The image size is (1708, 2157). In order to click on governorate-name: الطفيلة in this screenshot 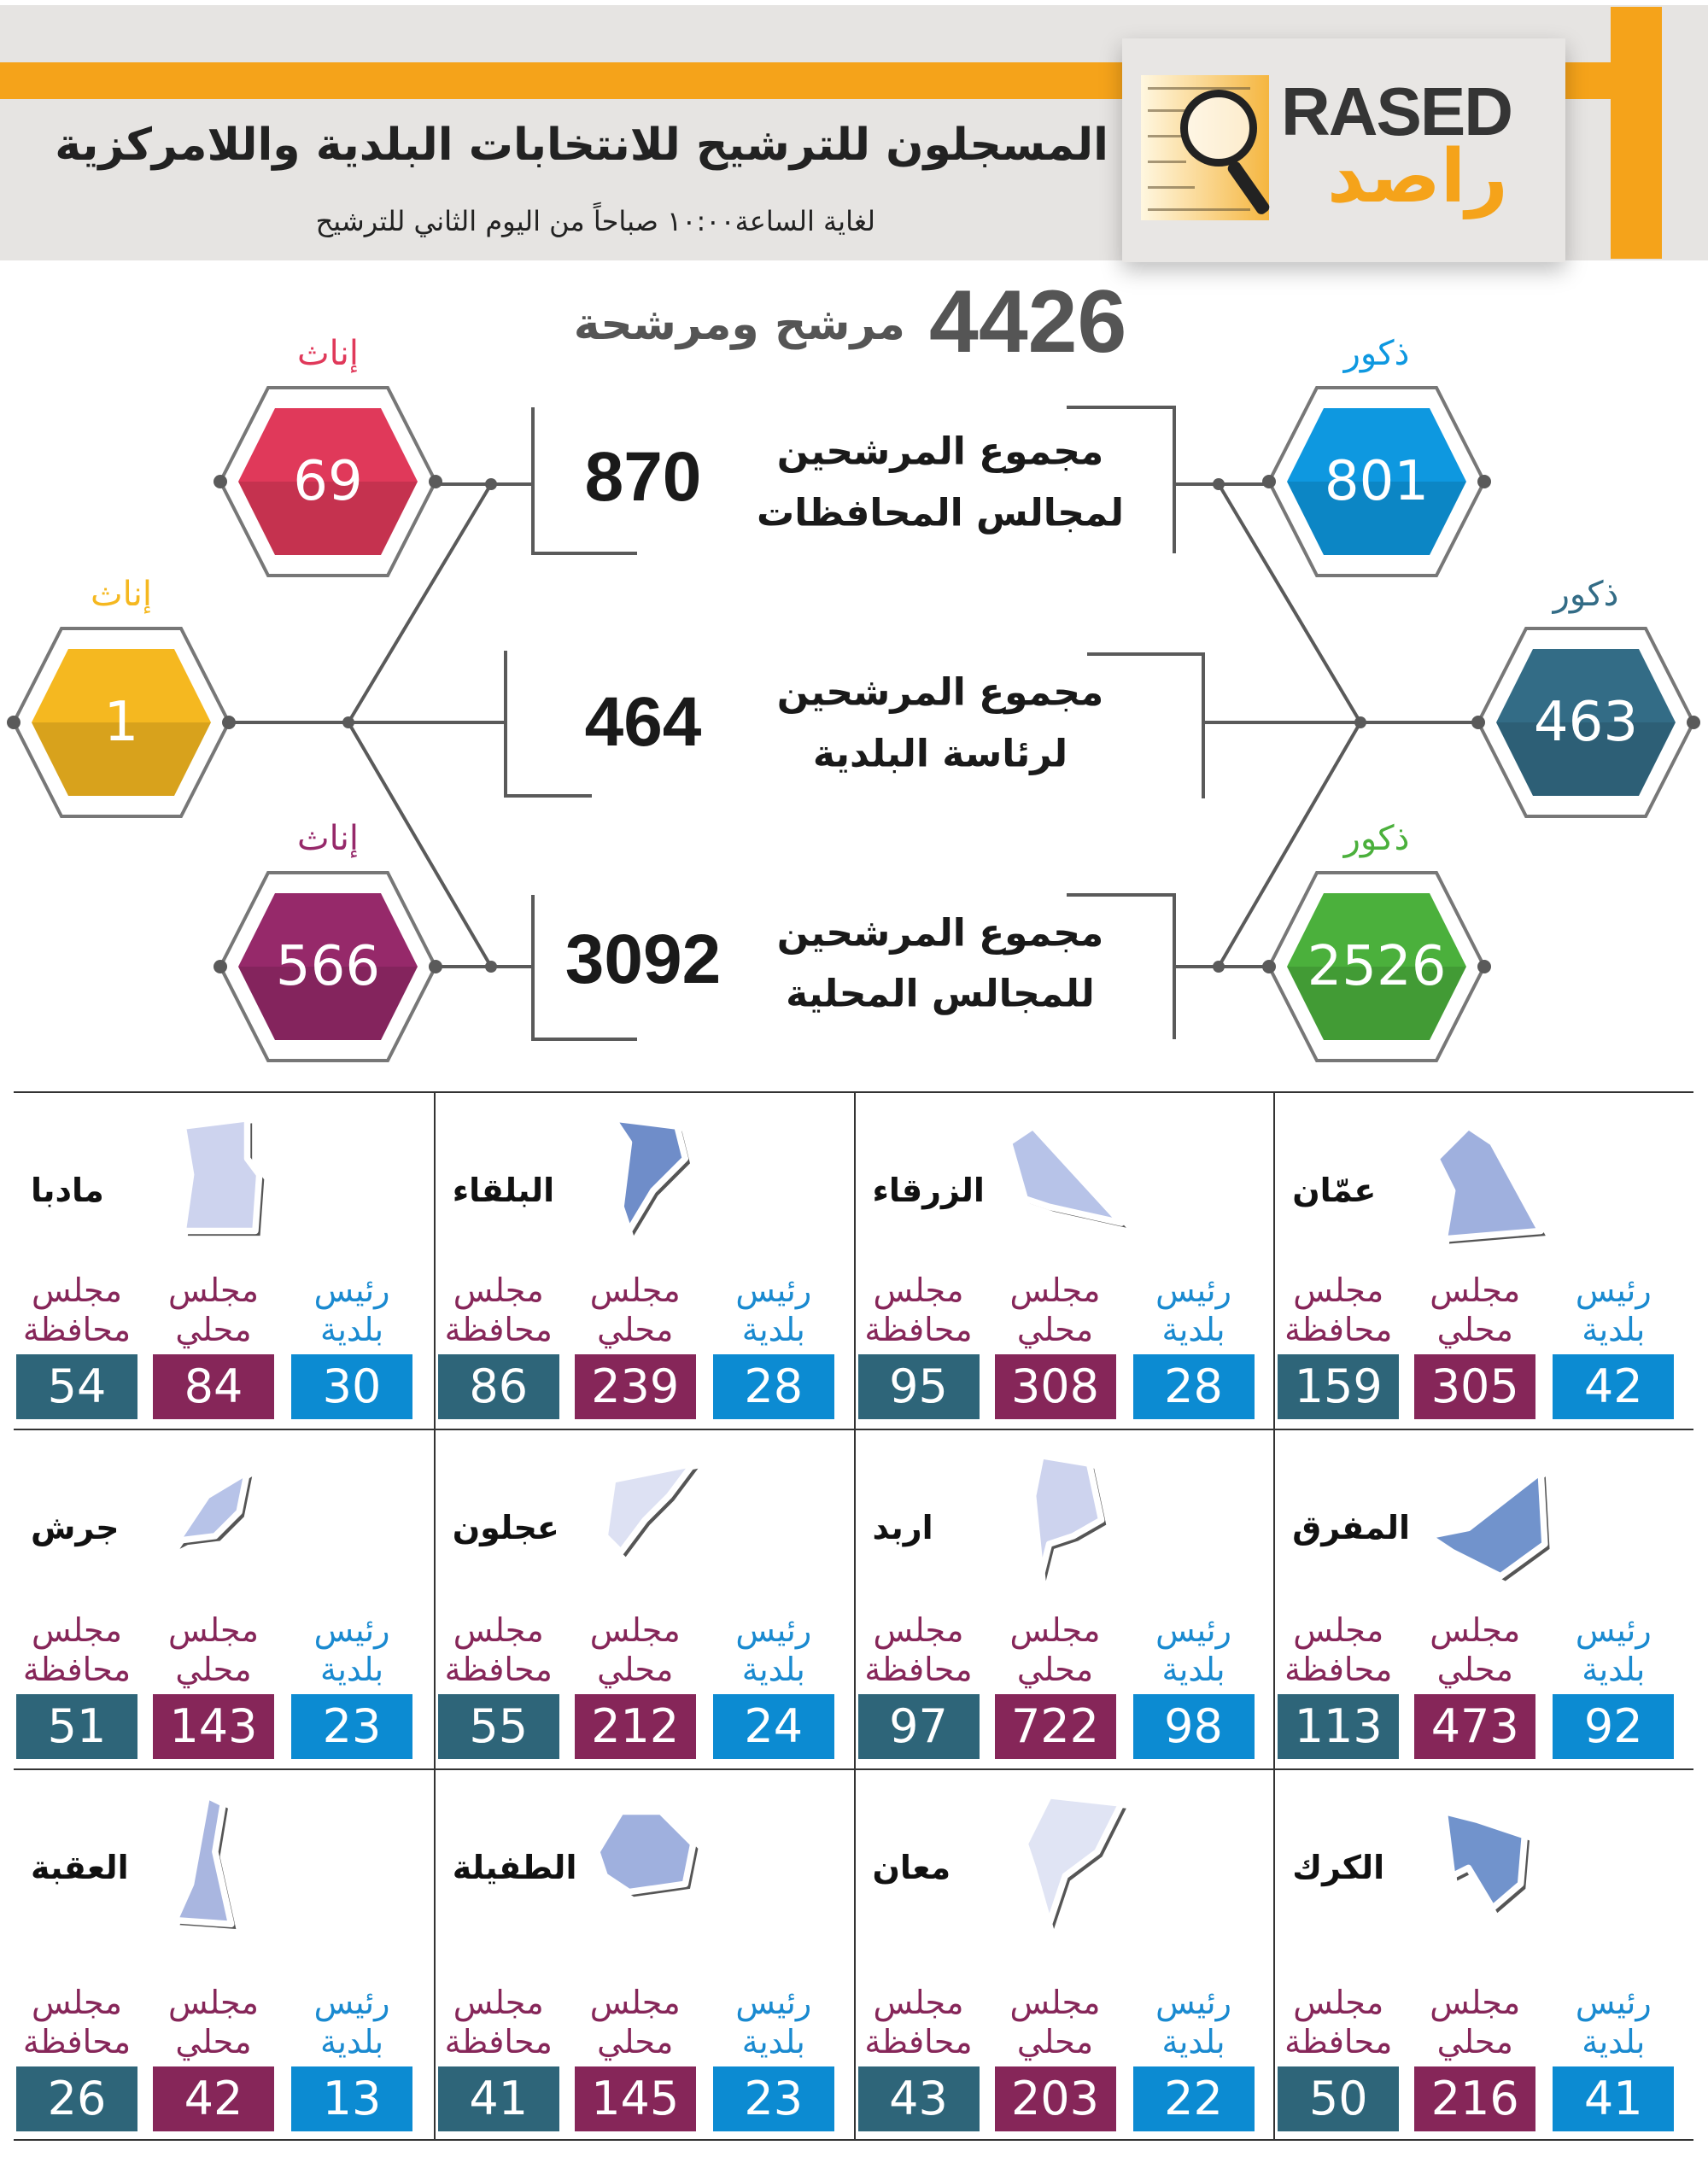, I will do `click(514, 1867)`.